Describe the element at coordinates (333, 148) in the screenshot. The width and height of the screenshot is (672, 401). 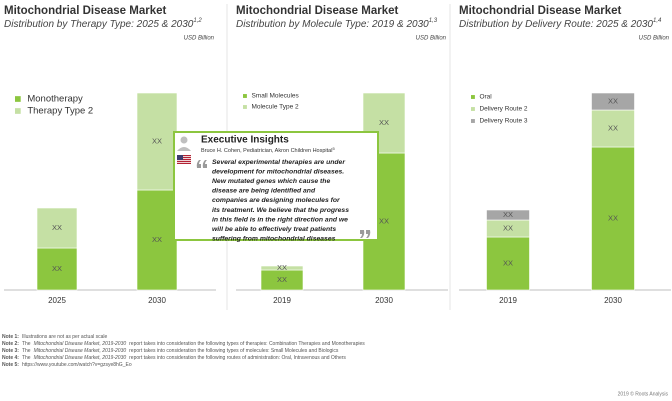
I see `author-note: 5` at that location.